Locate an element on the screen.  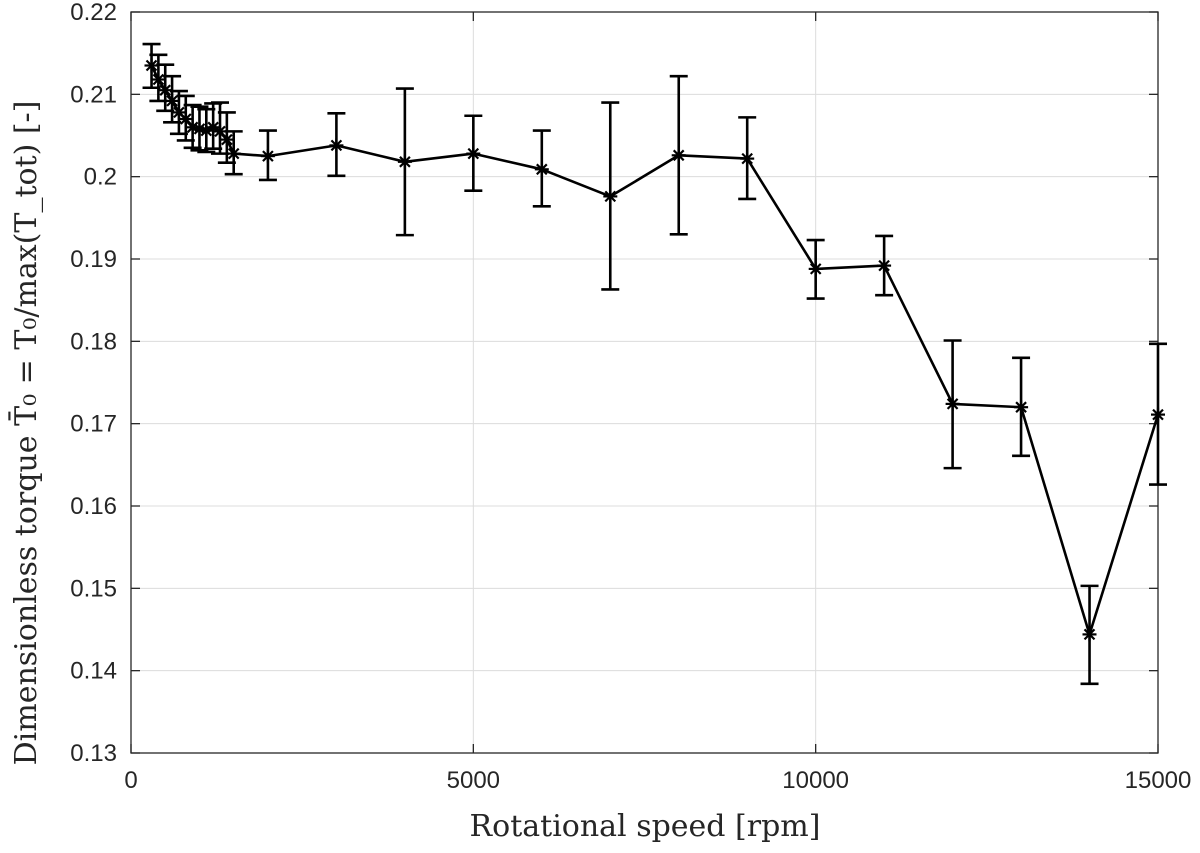
y-tick-label: 0.13 is located at coordinates (93, 753).